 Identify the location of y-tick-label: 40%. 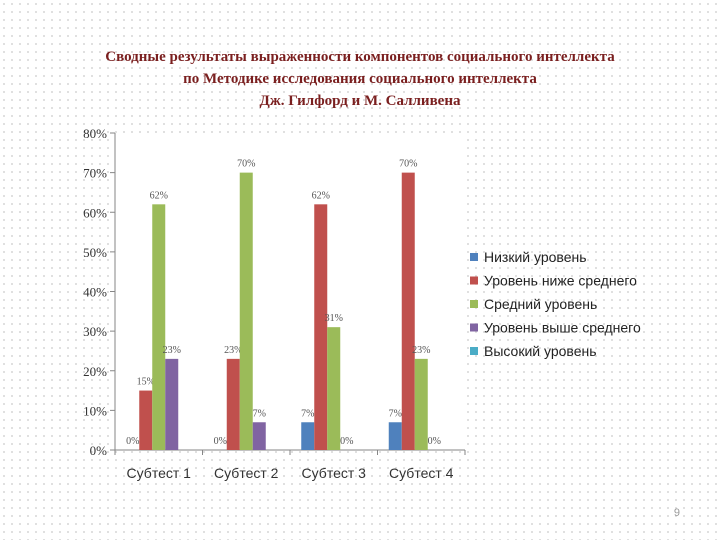
(95, 292).